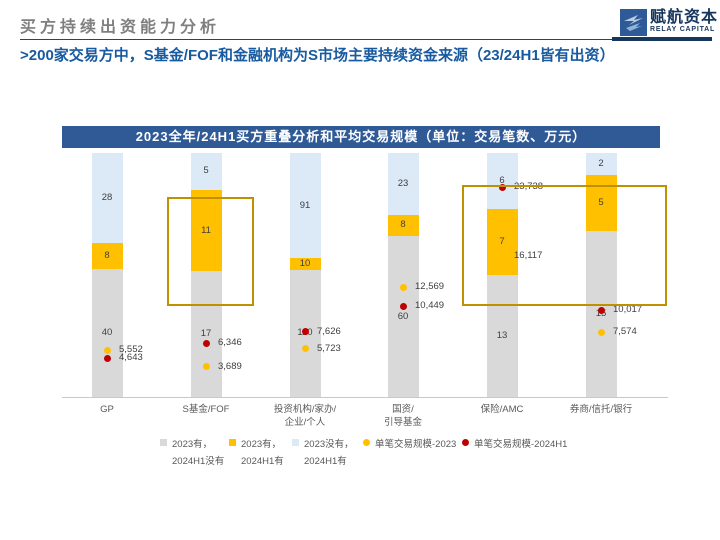 The width and height of the screenshot is (720, 540). What do you see at coordinates (430, 287) in the screenshot?
I see `avg-deal-size-label: 12,569` at bounding box center [430, 287].